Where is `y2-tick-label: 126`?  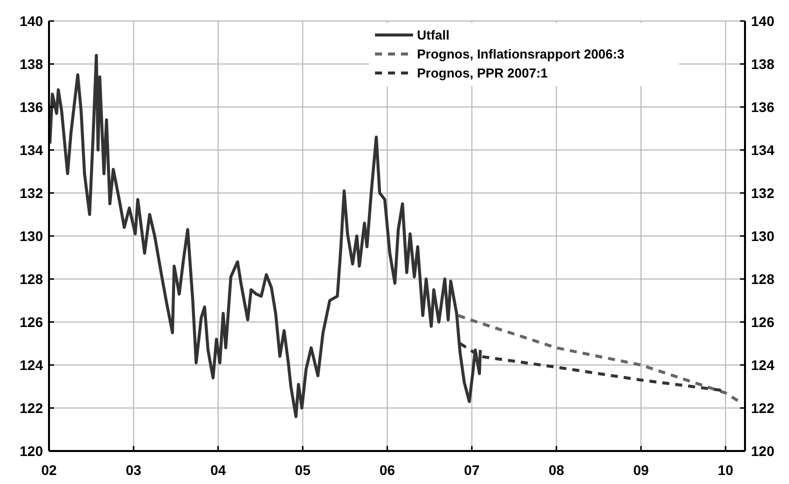 y2-tick-label: 126 is located at coordinates (763, 322).